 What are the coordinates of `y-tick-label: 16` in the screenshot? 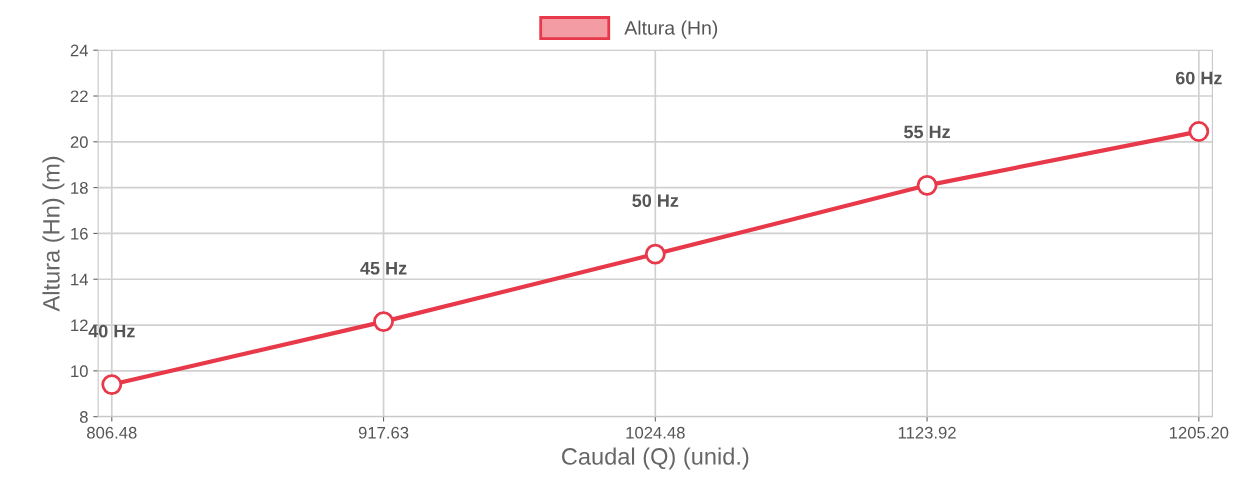 It's located at (79, 233).